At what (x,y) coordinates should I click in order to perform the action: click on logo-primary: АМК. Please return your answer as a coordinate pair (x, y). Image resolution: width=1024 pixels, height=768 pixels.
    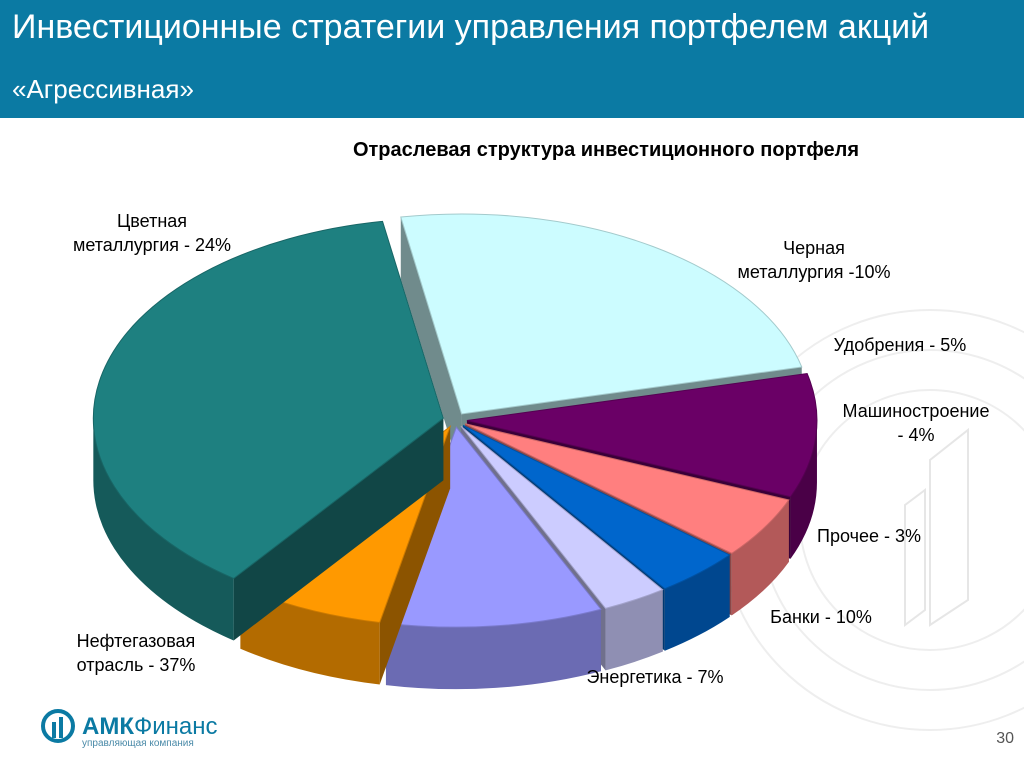
    Looking at the image, I should click on (108, 726).